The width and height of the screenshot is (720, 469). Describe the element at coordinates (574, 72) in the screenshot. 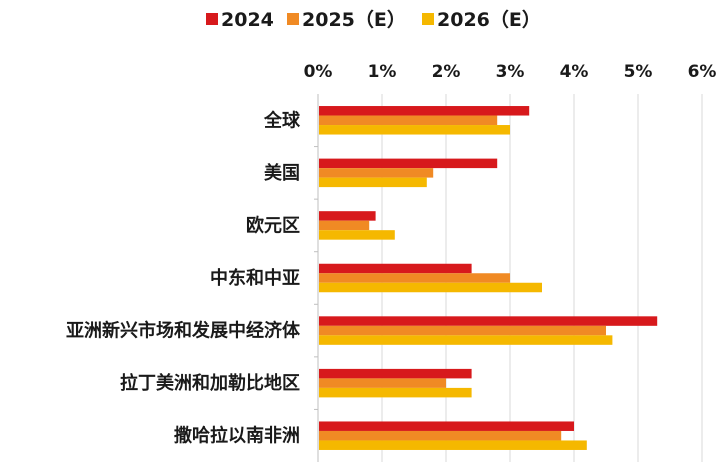

I see `x-tick-label: 4%` at that location.